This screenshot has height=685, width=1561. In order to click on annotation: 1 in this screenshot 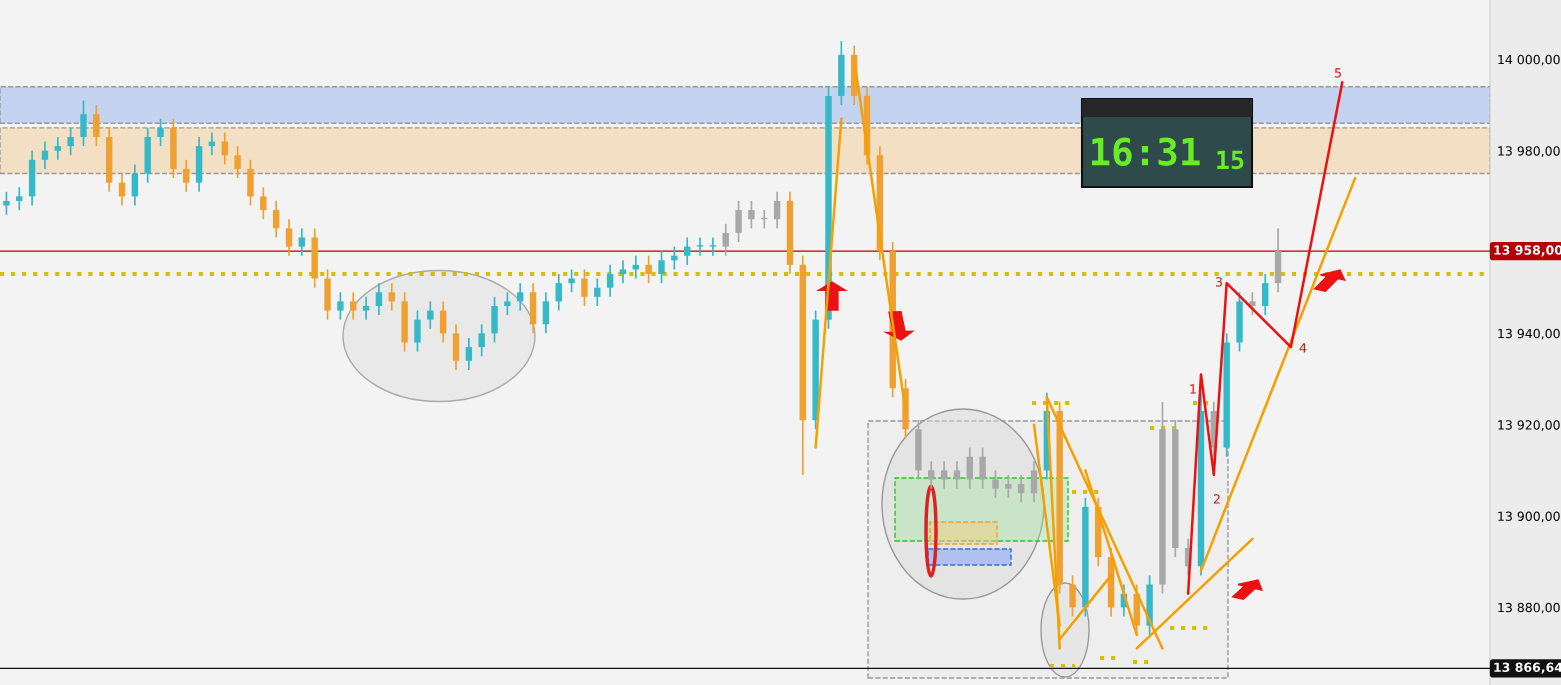, I will do `click(1193, 389)`.